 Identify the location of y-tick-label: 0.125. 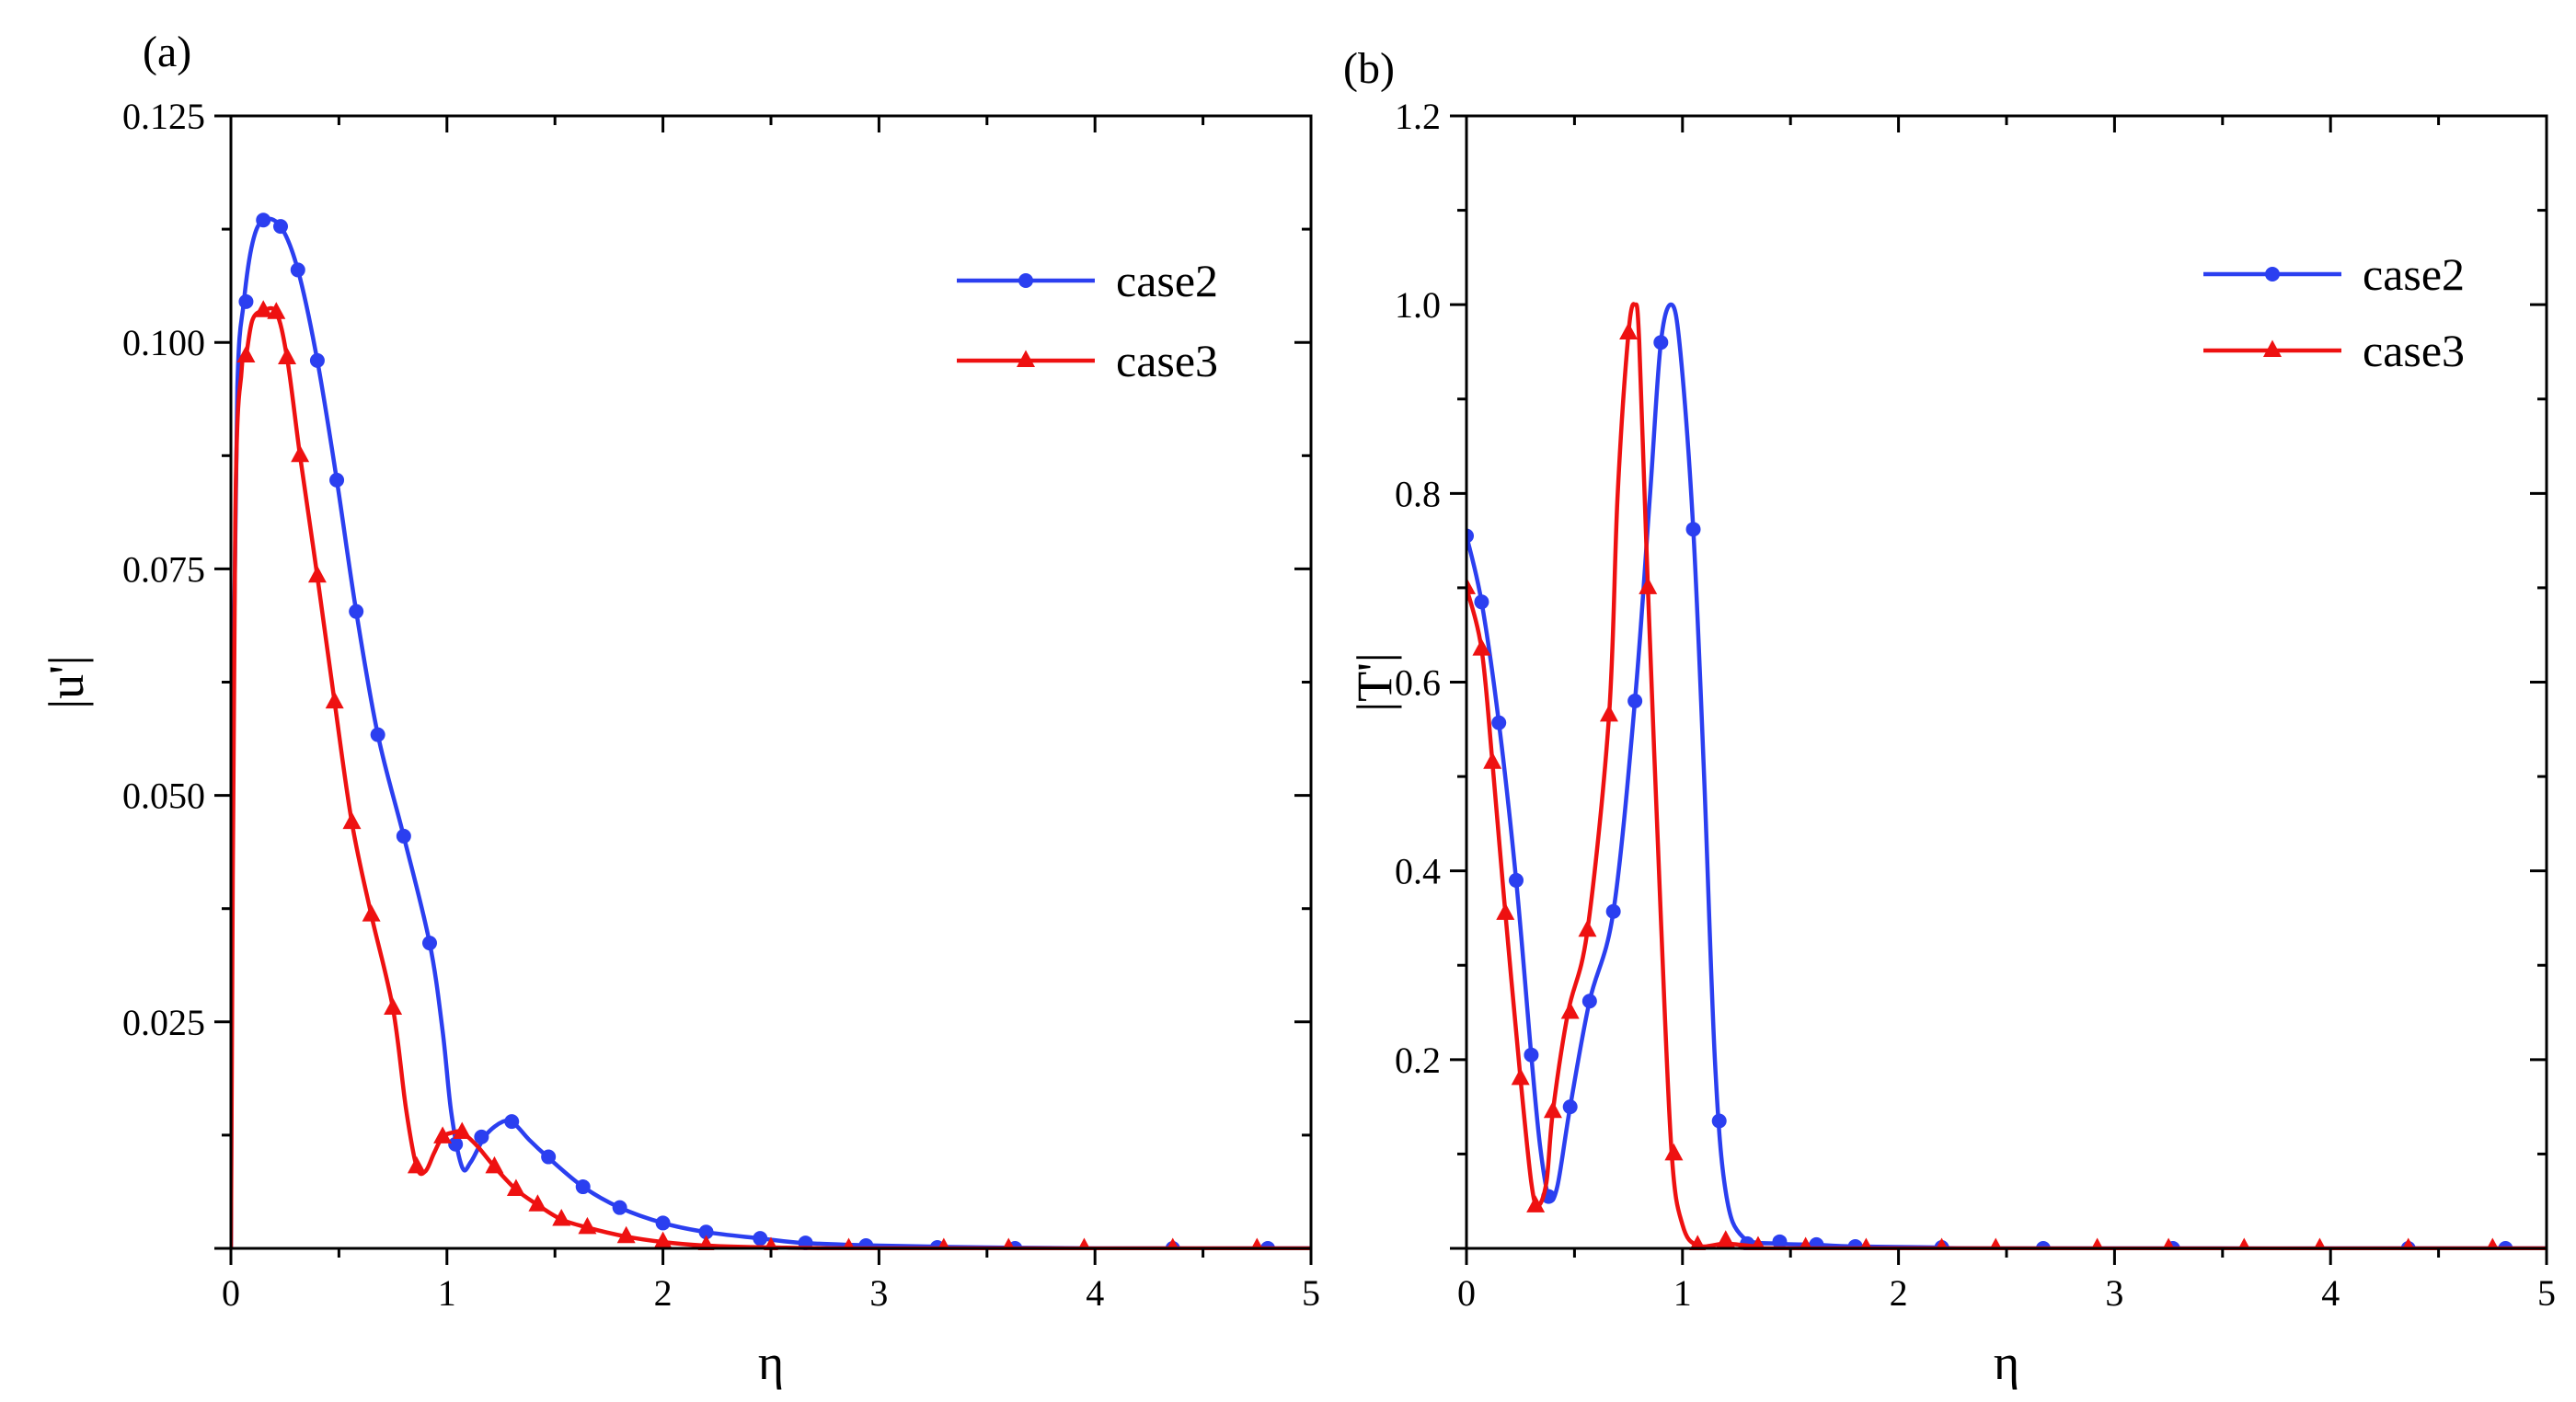
(163, 117).